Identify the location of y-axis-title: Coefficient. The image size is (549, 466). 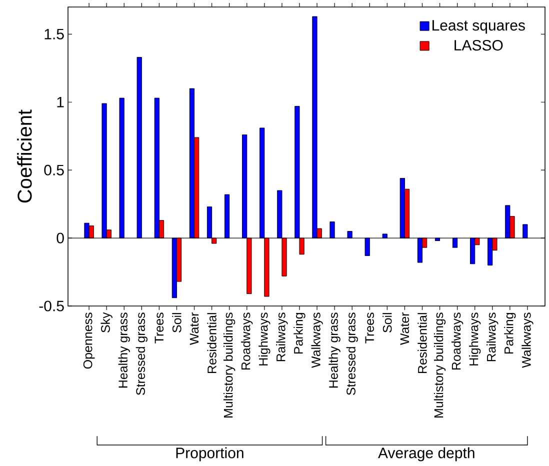
(24, 156).